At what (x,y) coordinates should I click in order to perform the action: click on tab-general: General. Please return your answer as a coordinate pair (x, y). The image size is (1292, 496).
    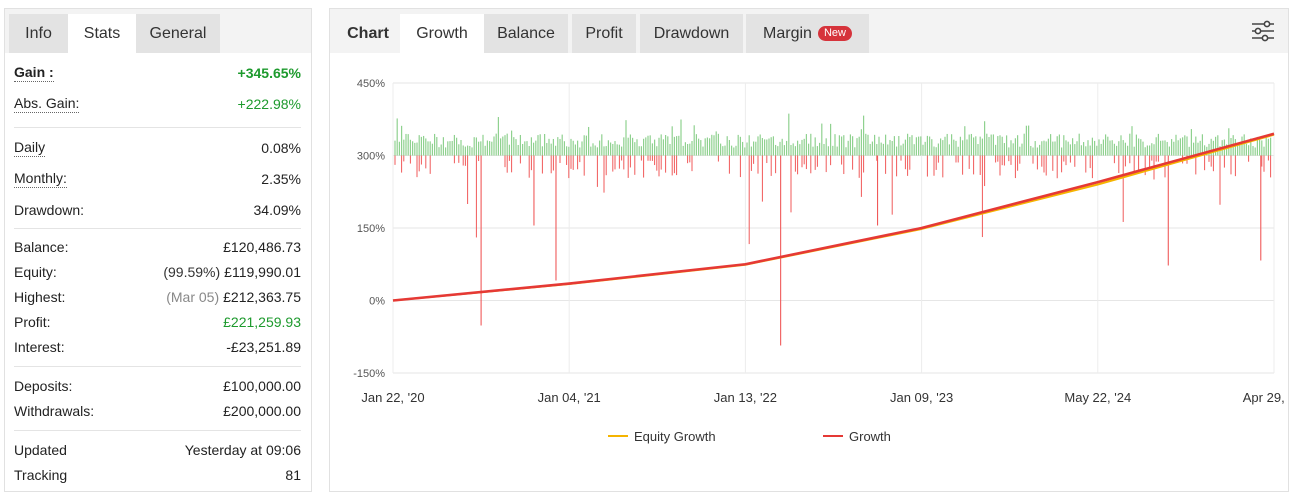
    Looking at the image, I should click on (178, 33).